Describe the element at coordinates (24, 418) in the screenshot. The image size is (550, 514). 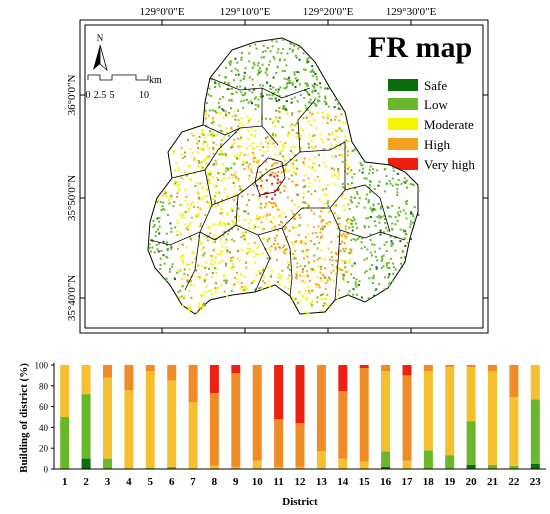
I see `chart-y-axis-label: Building of district (%)` at that location.